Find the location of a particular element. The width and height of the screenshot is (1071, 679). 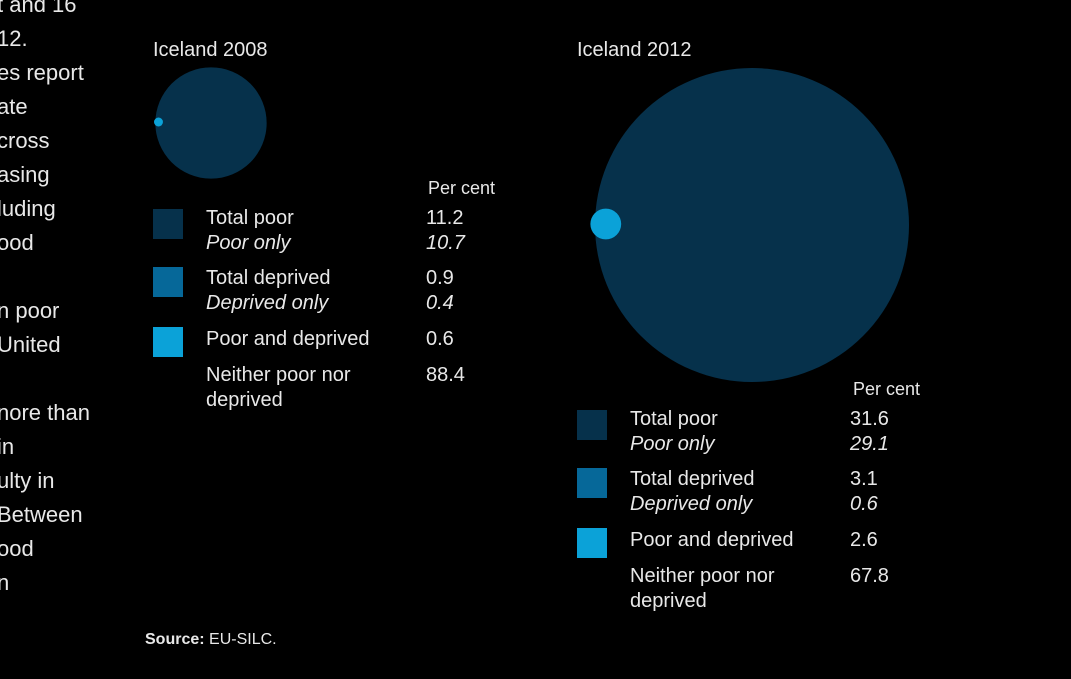

legend-sub-value: 10.7 is located at coordinates (445, 243).